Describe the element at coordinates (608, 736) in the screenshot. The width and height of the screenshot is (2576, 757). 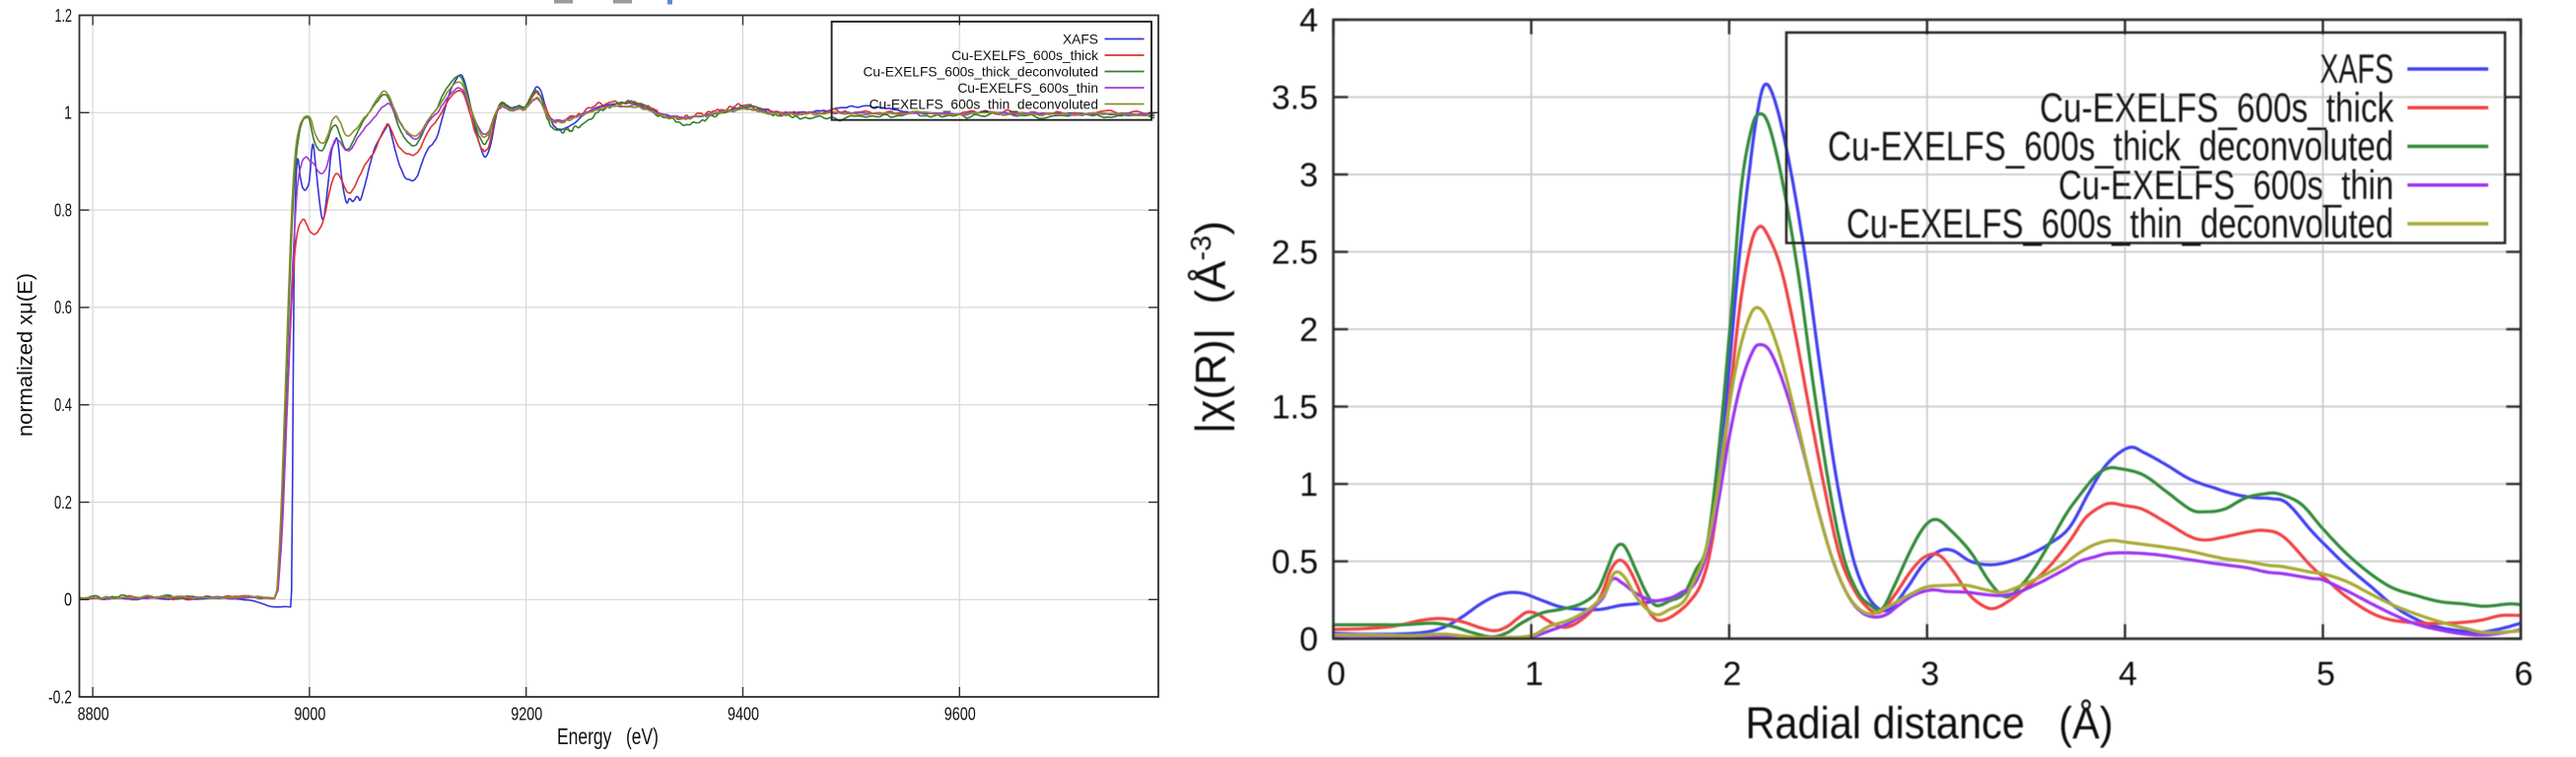
I see `svg-text: Energy (eV)` at that location.